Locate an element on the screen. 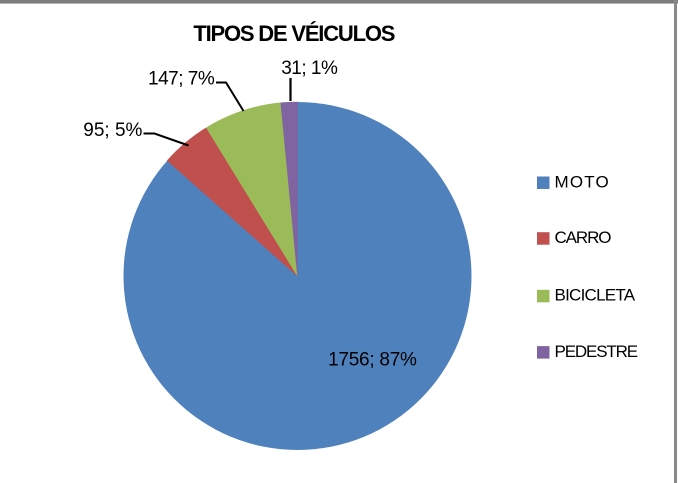 Image resolution: width=678 pixels, height=483 pixels. svg-text: 31; 1% is located at coordinates (309, 68).